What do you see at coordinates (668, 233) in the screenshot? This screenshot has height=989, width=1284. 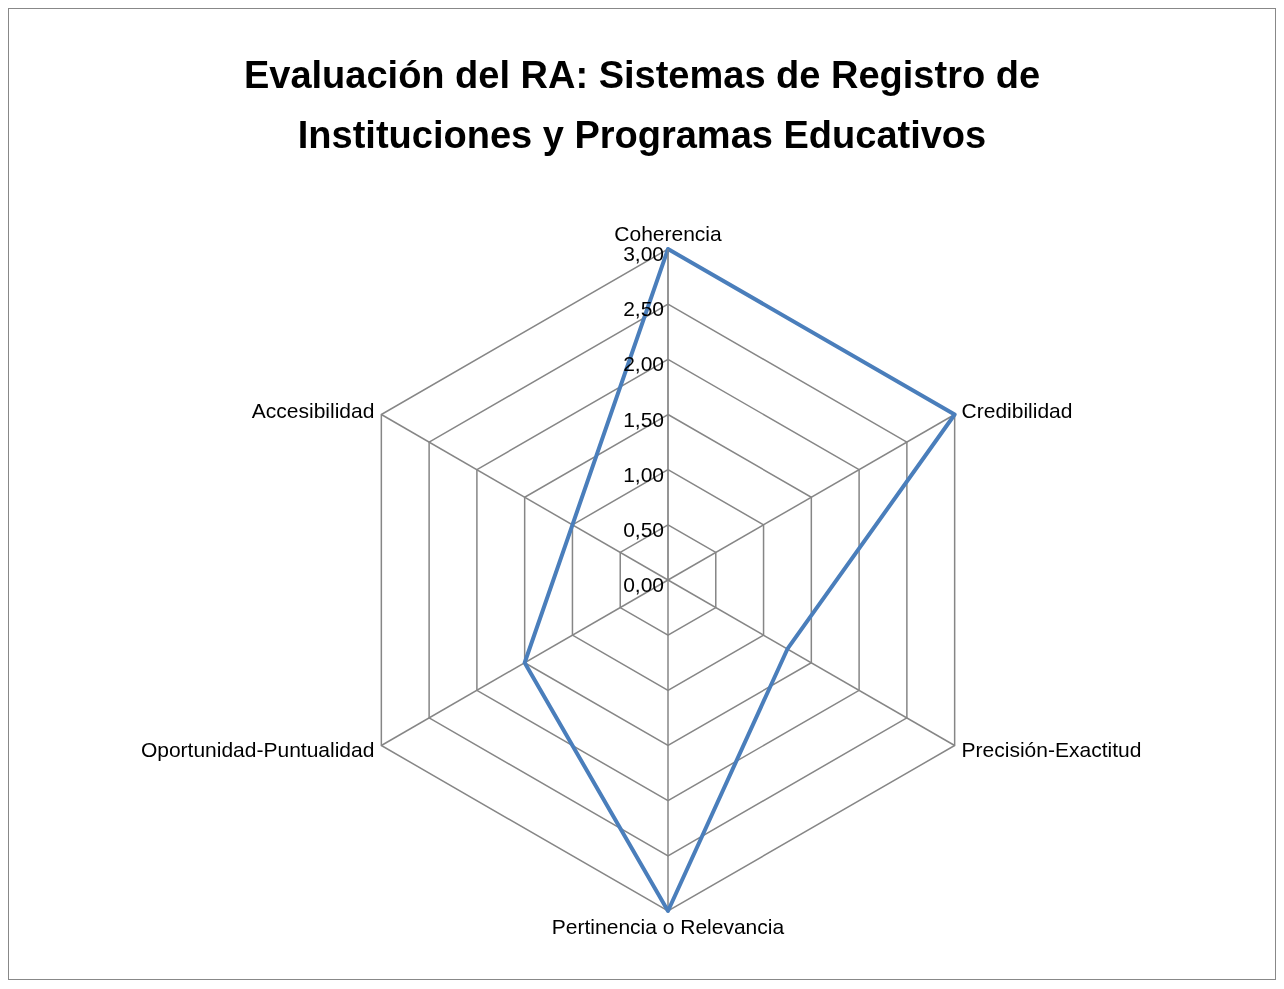 I see `spoke-label: Coherencia` at bounding box center [668, 233].